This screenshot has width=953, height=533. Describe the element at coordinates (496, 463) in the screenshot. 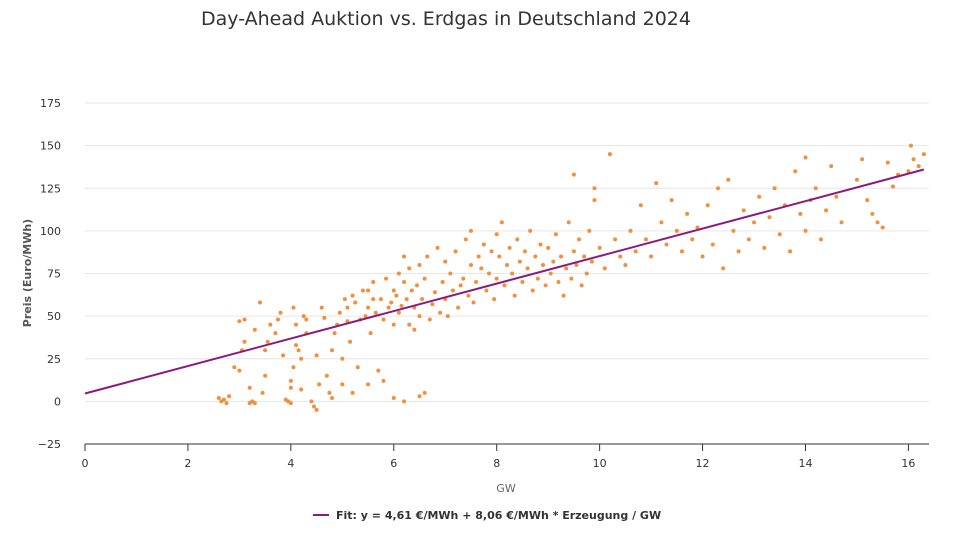

I see `x-tick-label: 8` at that location.